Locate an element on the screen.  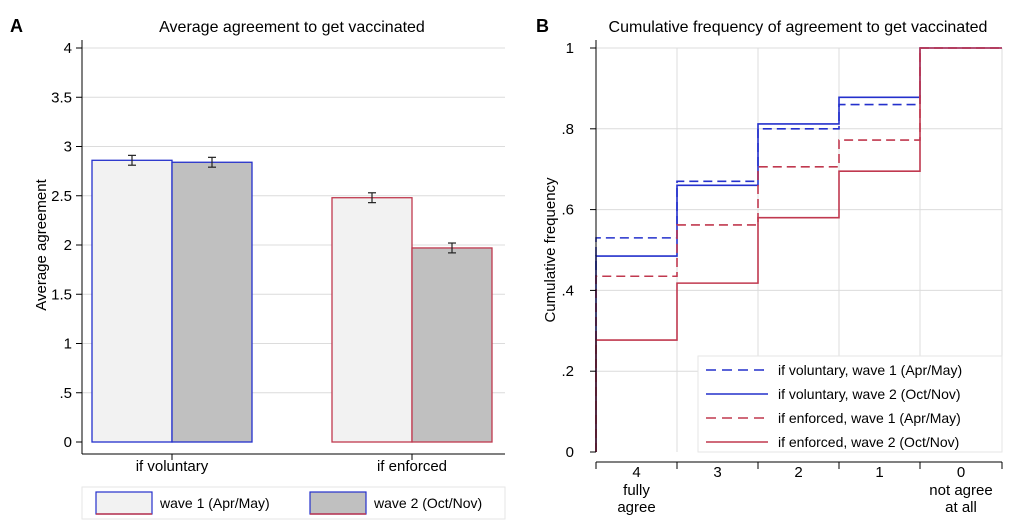
panel-a-letter: A is located at coordinates (16, 26).